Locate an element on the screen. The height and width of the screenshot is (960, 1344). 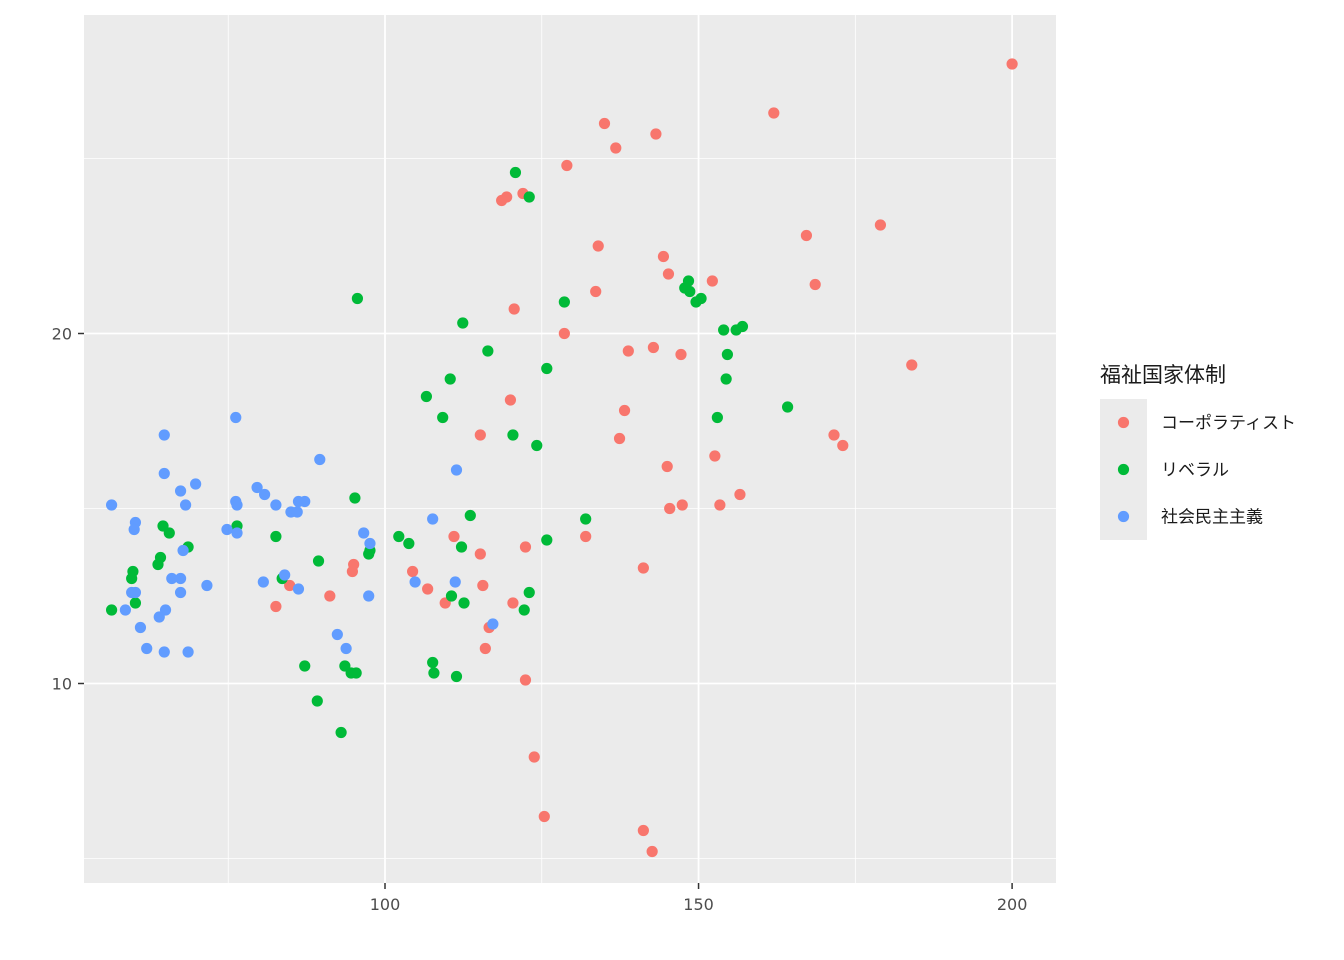
x-tick-label: 100 is located at coordinates (385, 904).